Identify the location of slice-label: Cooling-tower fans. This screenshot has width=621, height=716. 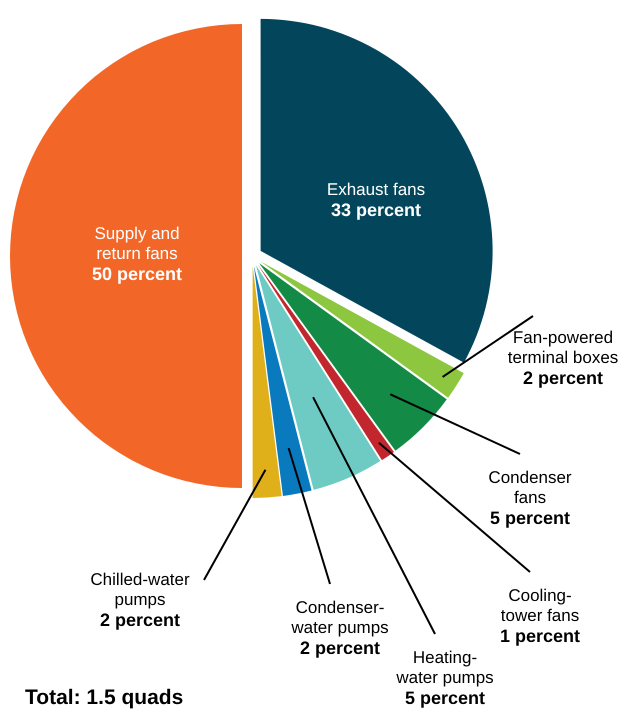
(540, 605).